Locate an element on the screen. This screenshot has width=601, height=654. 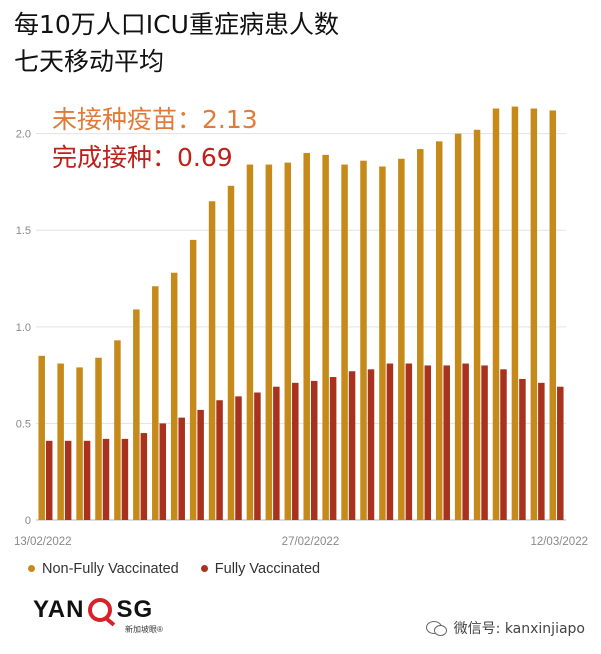
logo-q-icon is located at coordinates (100, 610).